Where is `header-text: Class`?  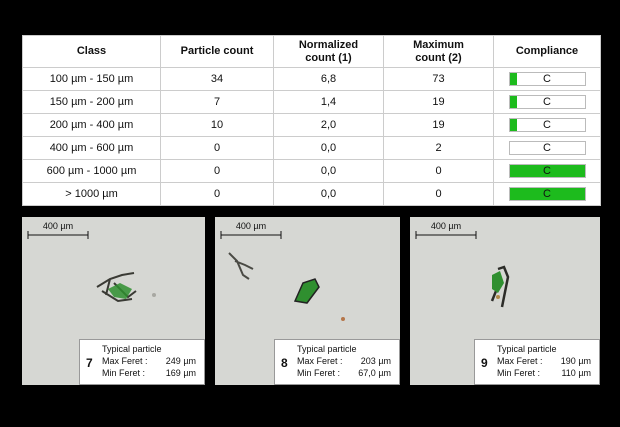 header-text: Class is located at coordinates (91, 51).